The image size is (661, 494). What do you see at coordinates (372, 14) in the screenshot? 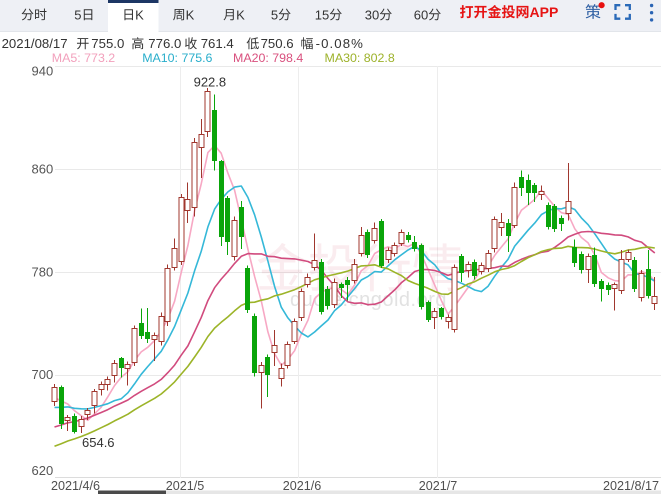
I see `svg-text: 30` at bounding box center [372, 14].